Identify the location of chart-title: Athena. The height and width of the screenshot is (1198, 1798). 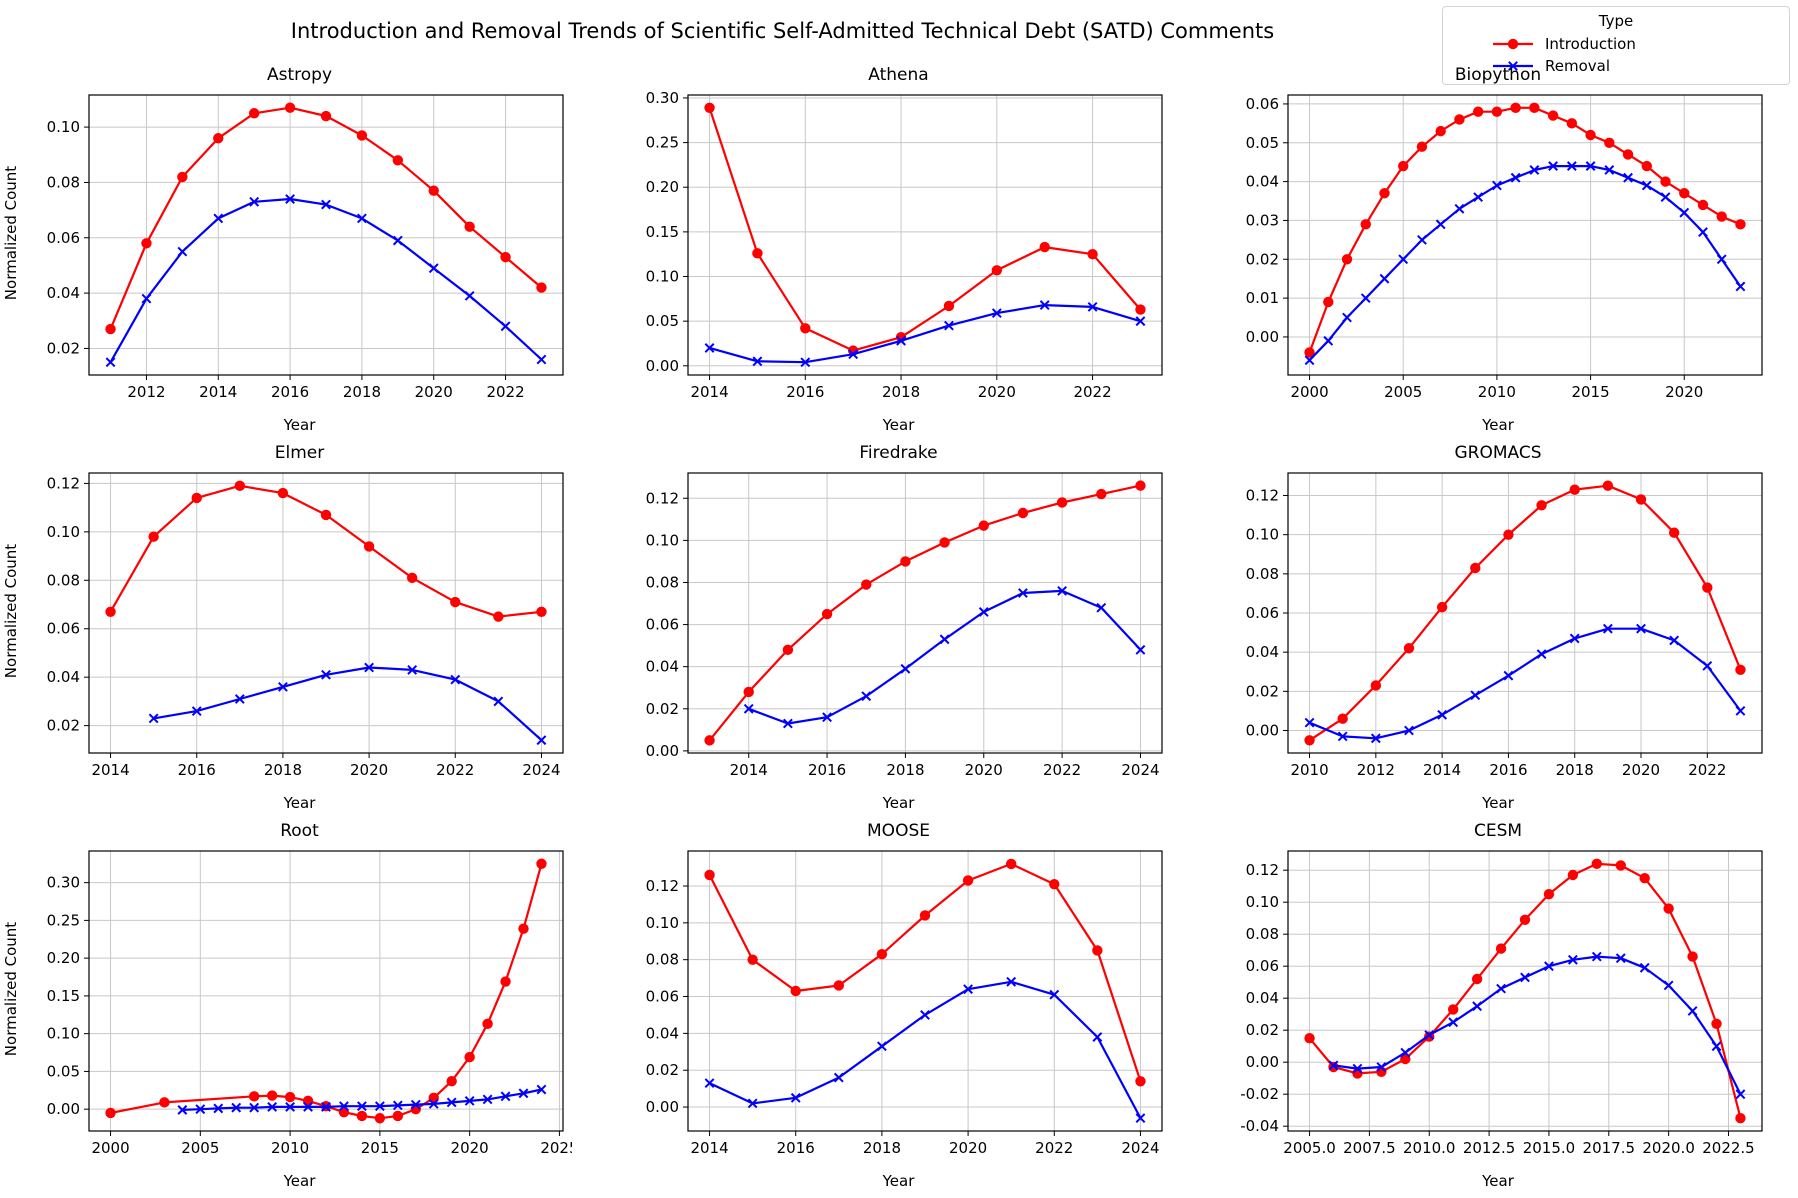
(898, 75).